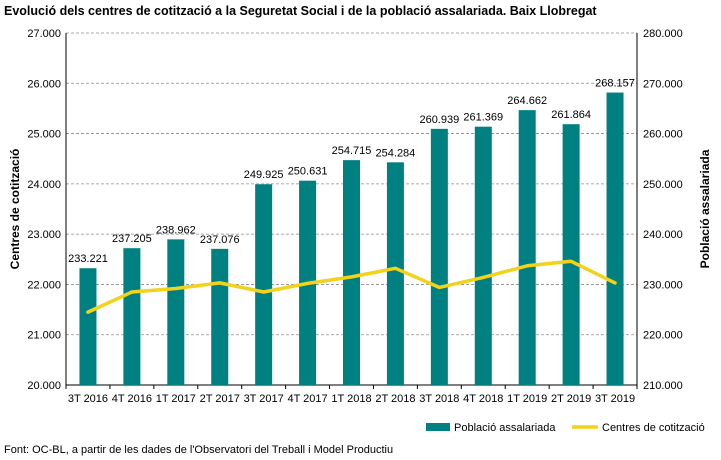 This screenshot has width=721, height=460. I want to click on y-left-tick-label: 23.000, so click(44, 235).